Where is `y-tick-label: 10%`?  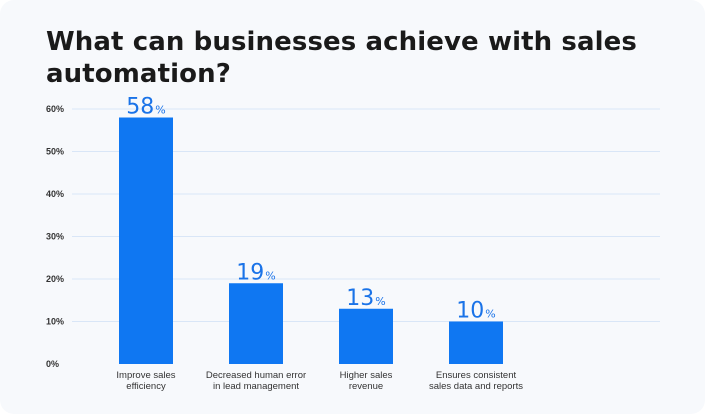 y-tick-label: 10% is located at coordinates (55, 322).